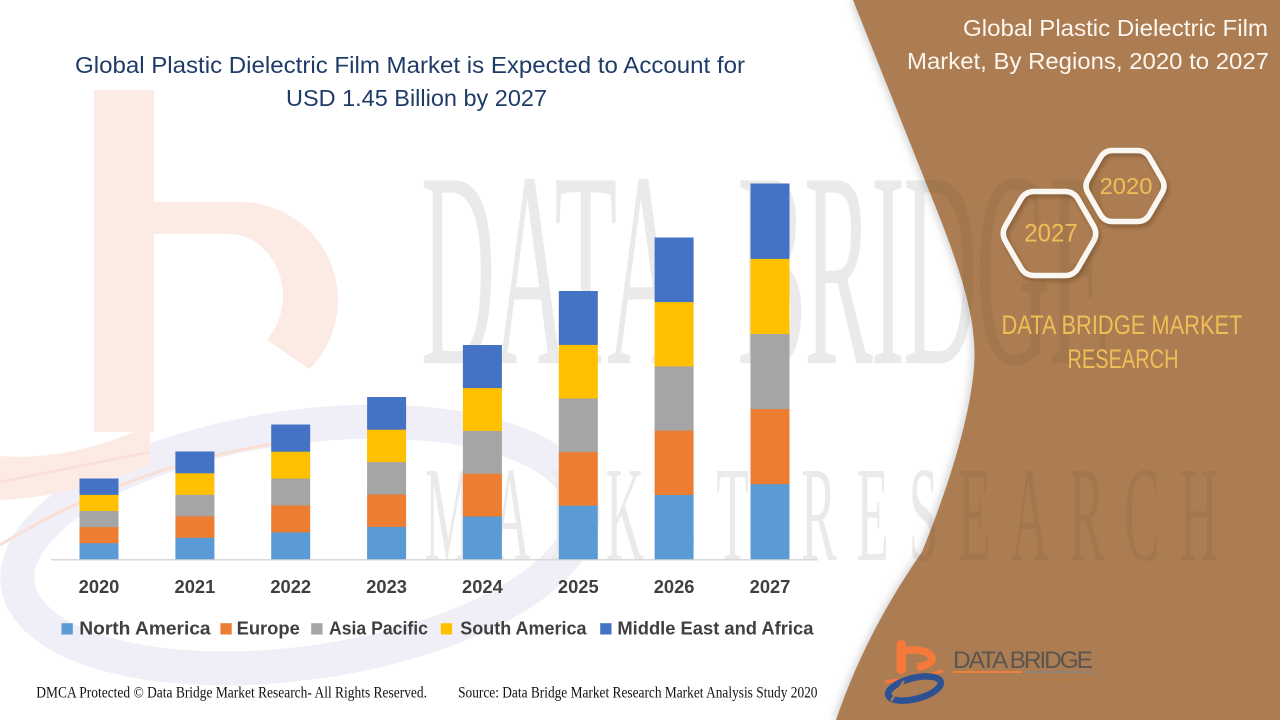  I want to click on svg-text: 2021, so click(195, 586).